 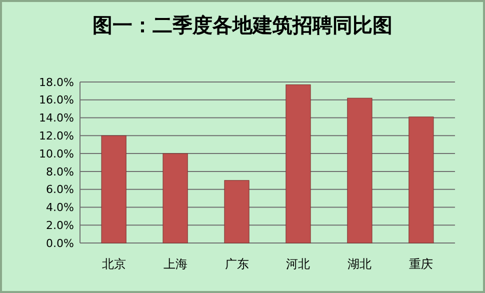 What do you see at coordinates (421, 264) in the screenshot?
I see `x-tick-label: 重庆` at bounding box center [421, 264].